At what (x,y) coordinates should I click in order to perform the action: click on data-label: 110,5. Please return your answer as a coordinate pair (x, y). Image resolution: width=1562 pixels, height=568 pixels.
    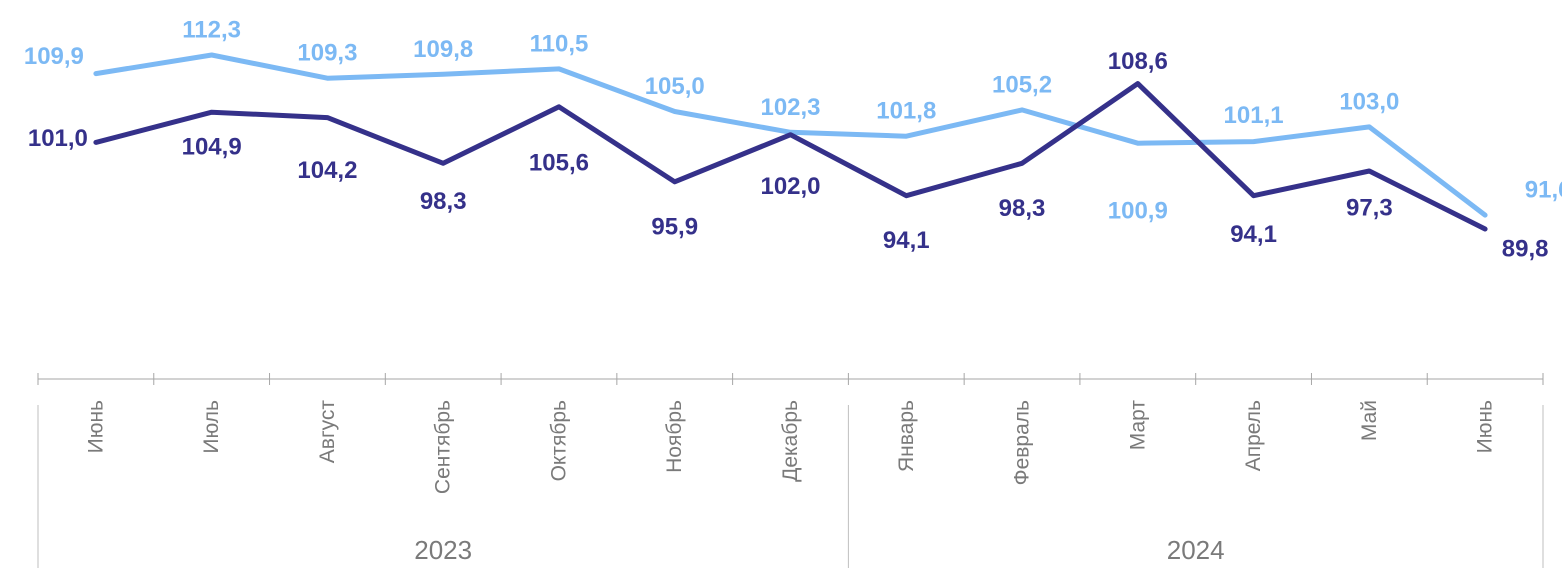
    Looking at the image, I should click on (559, 43).